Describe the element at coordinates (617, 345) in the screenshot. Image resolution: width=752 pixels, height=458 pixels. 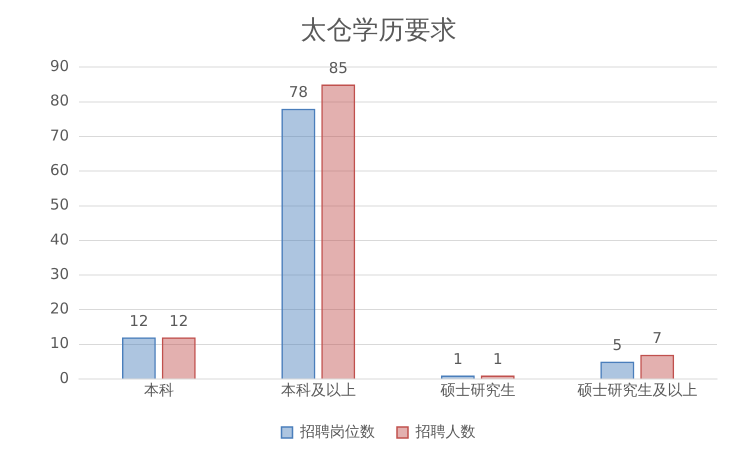
I see `data-label: 5` at that location.